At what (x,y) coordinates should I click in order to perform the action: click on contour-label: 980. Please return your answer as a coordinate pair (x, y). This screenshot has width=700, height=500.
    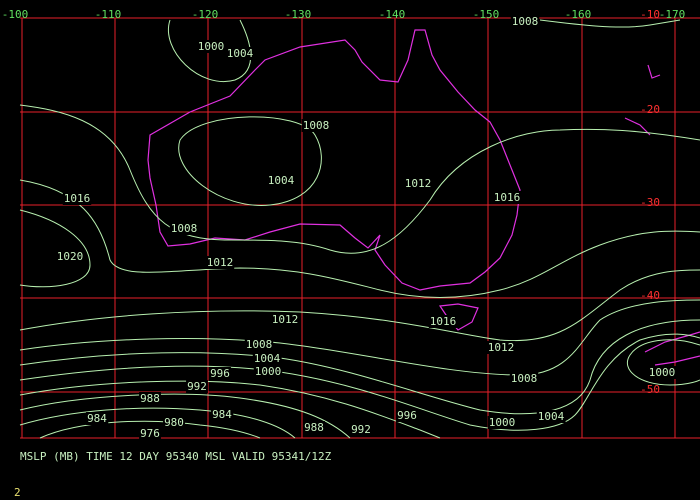
    Looking at the image, I should click on (174, 422).